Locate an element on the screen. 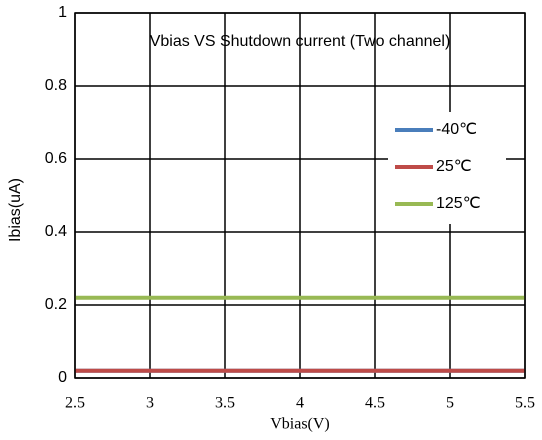 Image resolution: width=542 pixels, height=440 pixels. x-tick-label: 5.5 is located at coordinates (525, 403).